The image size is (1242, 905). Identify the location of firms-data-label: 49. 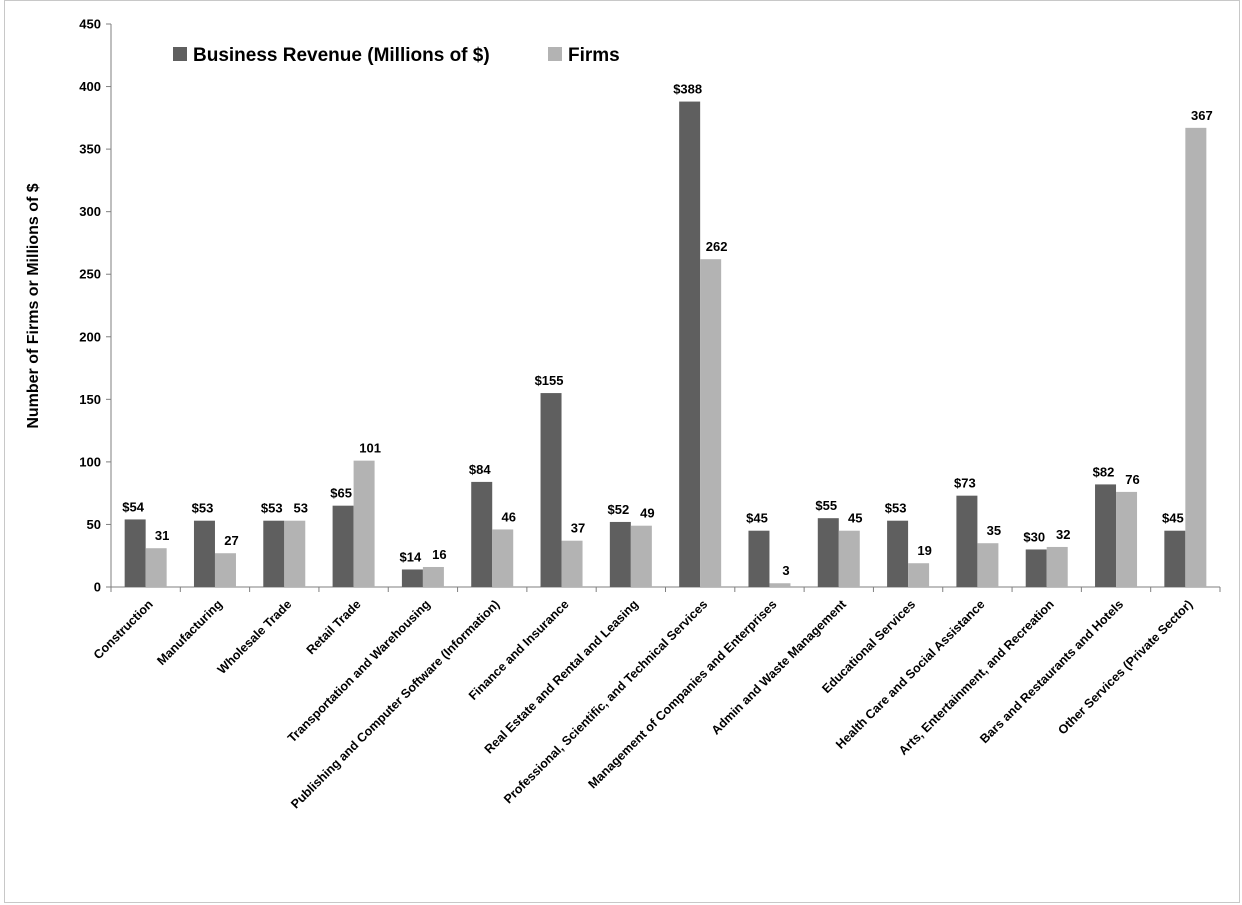
(647, 513).